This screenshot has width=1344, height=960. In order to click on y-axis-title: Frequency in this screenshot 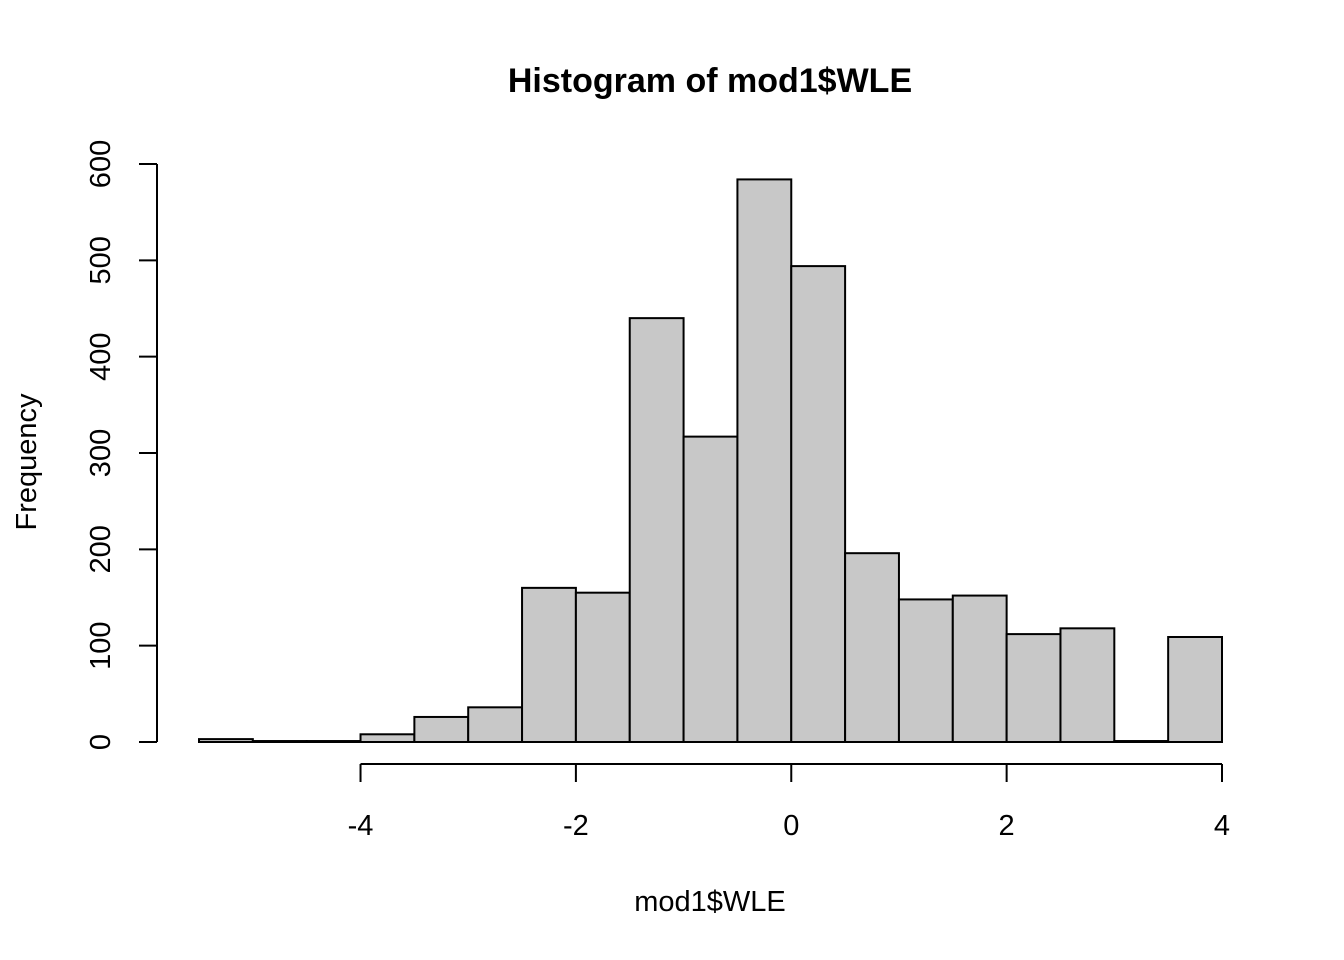, I will do `click(27, 462)`.